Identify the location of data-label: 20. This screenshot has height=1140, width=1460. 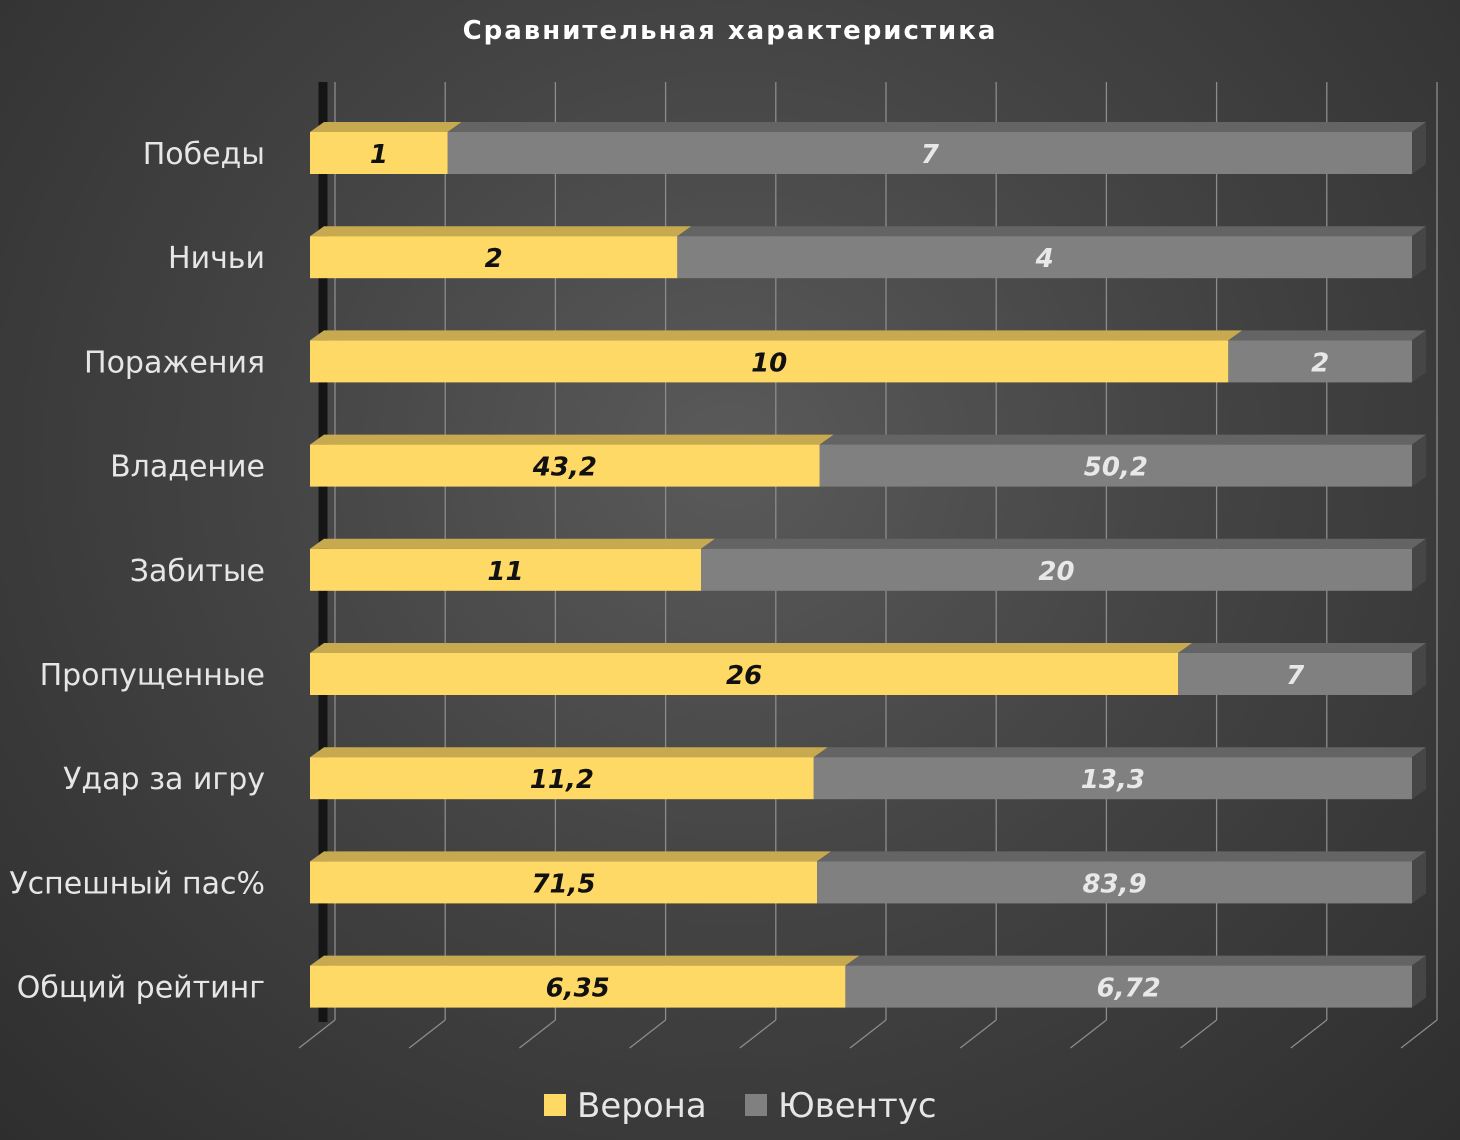
(1056, 572).